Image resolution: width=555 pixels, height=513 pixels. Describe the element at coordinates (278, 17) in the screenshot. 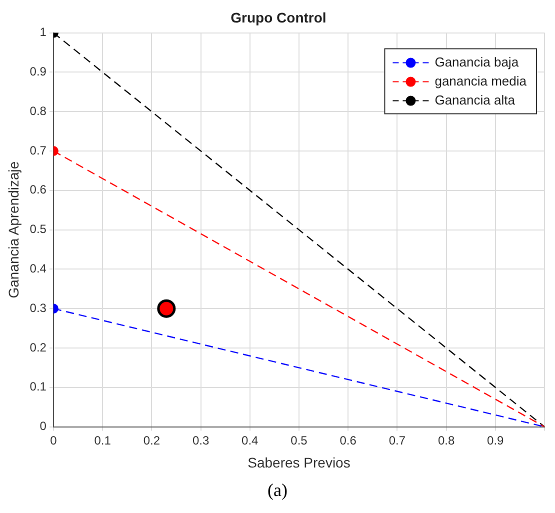

I see `chart-title: Grupo Control` at that location.